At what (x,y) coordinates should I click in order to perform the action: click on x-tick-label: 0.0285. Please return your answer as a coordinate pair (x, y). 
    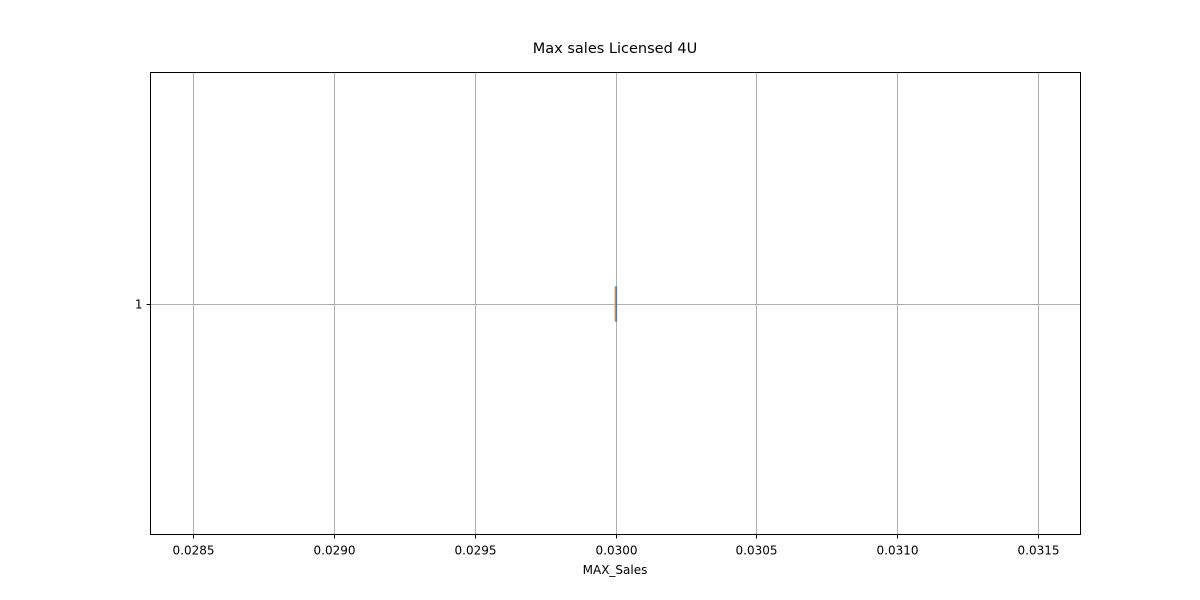
    Looking at the image, I should click on (194, 551).